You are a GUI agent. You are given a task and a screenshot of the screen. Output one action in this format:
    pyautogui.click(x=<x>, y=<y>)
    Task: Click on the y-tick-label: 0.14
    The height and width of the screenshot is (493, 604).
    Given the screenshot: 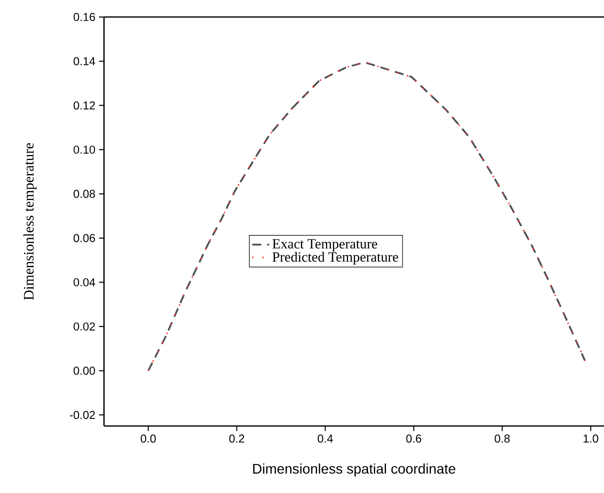 What is the action you would take?
    pyautogui.click(x=85, y=61)
    